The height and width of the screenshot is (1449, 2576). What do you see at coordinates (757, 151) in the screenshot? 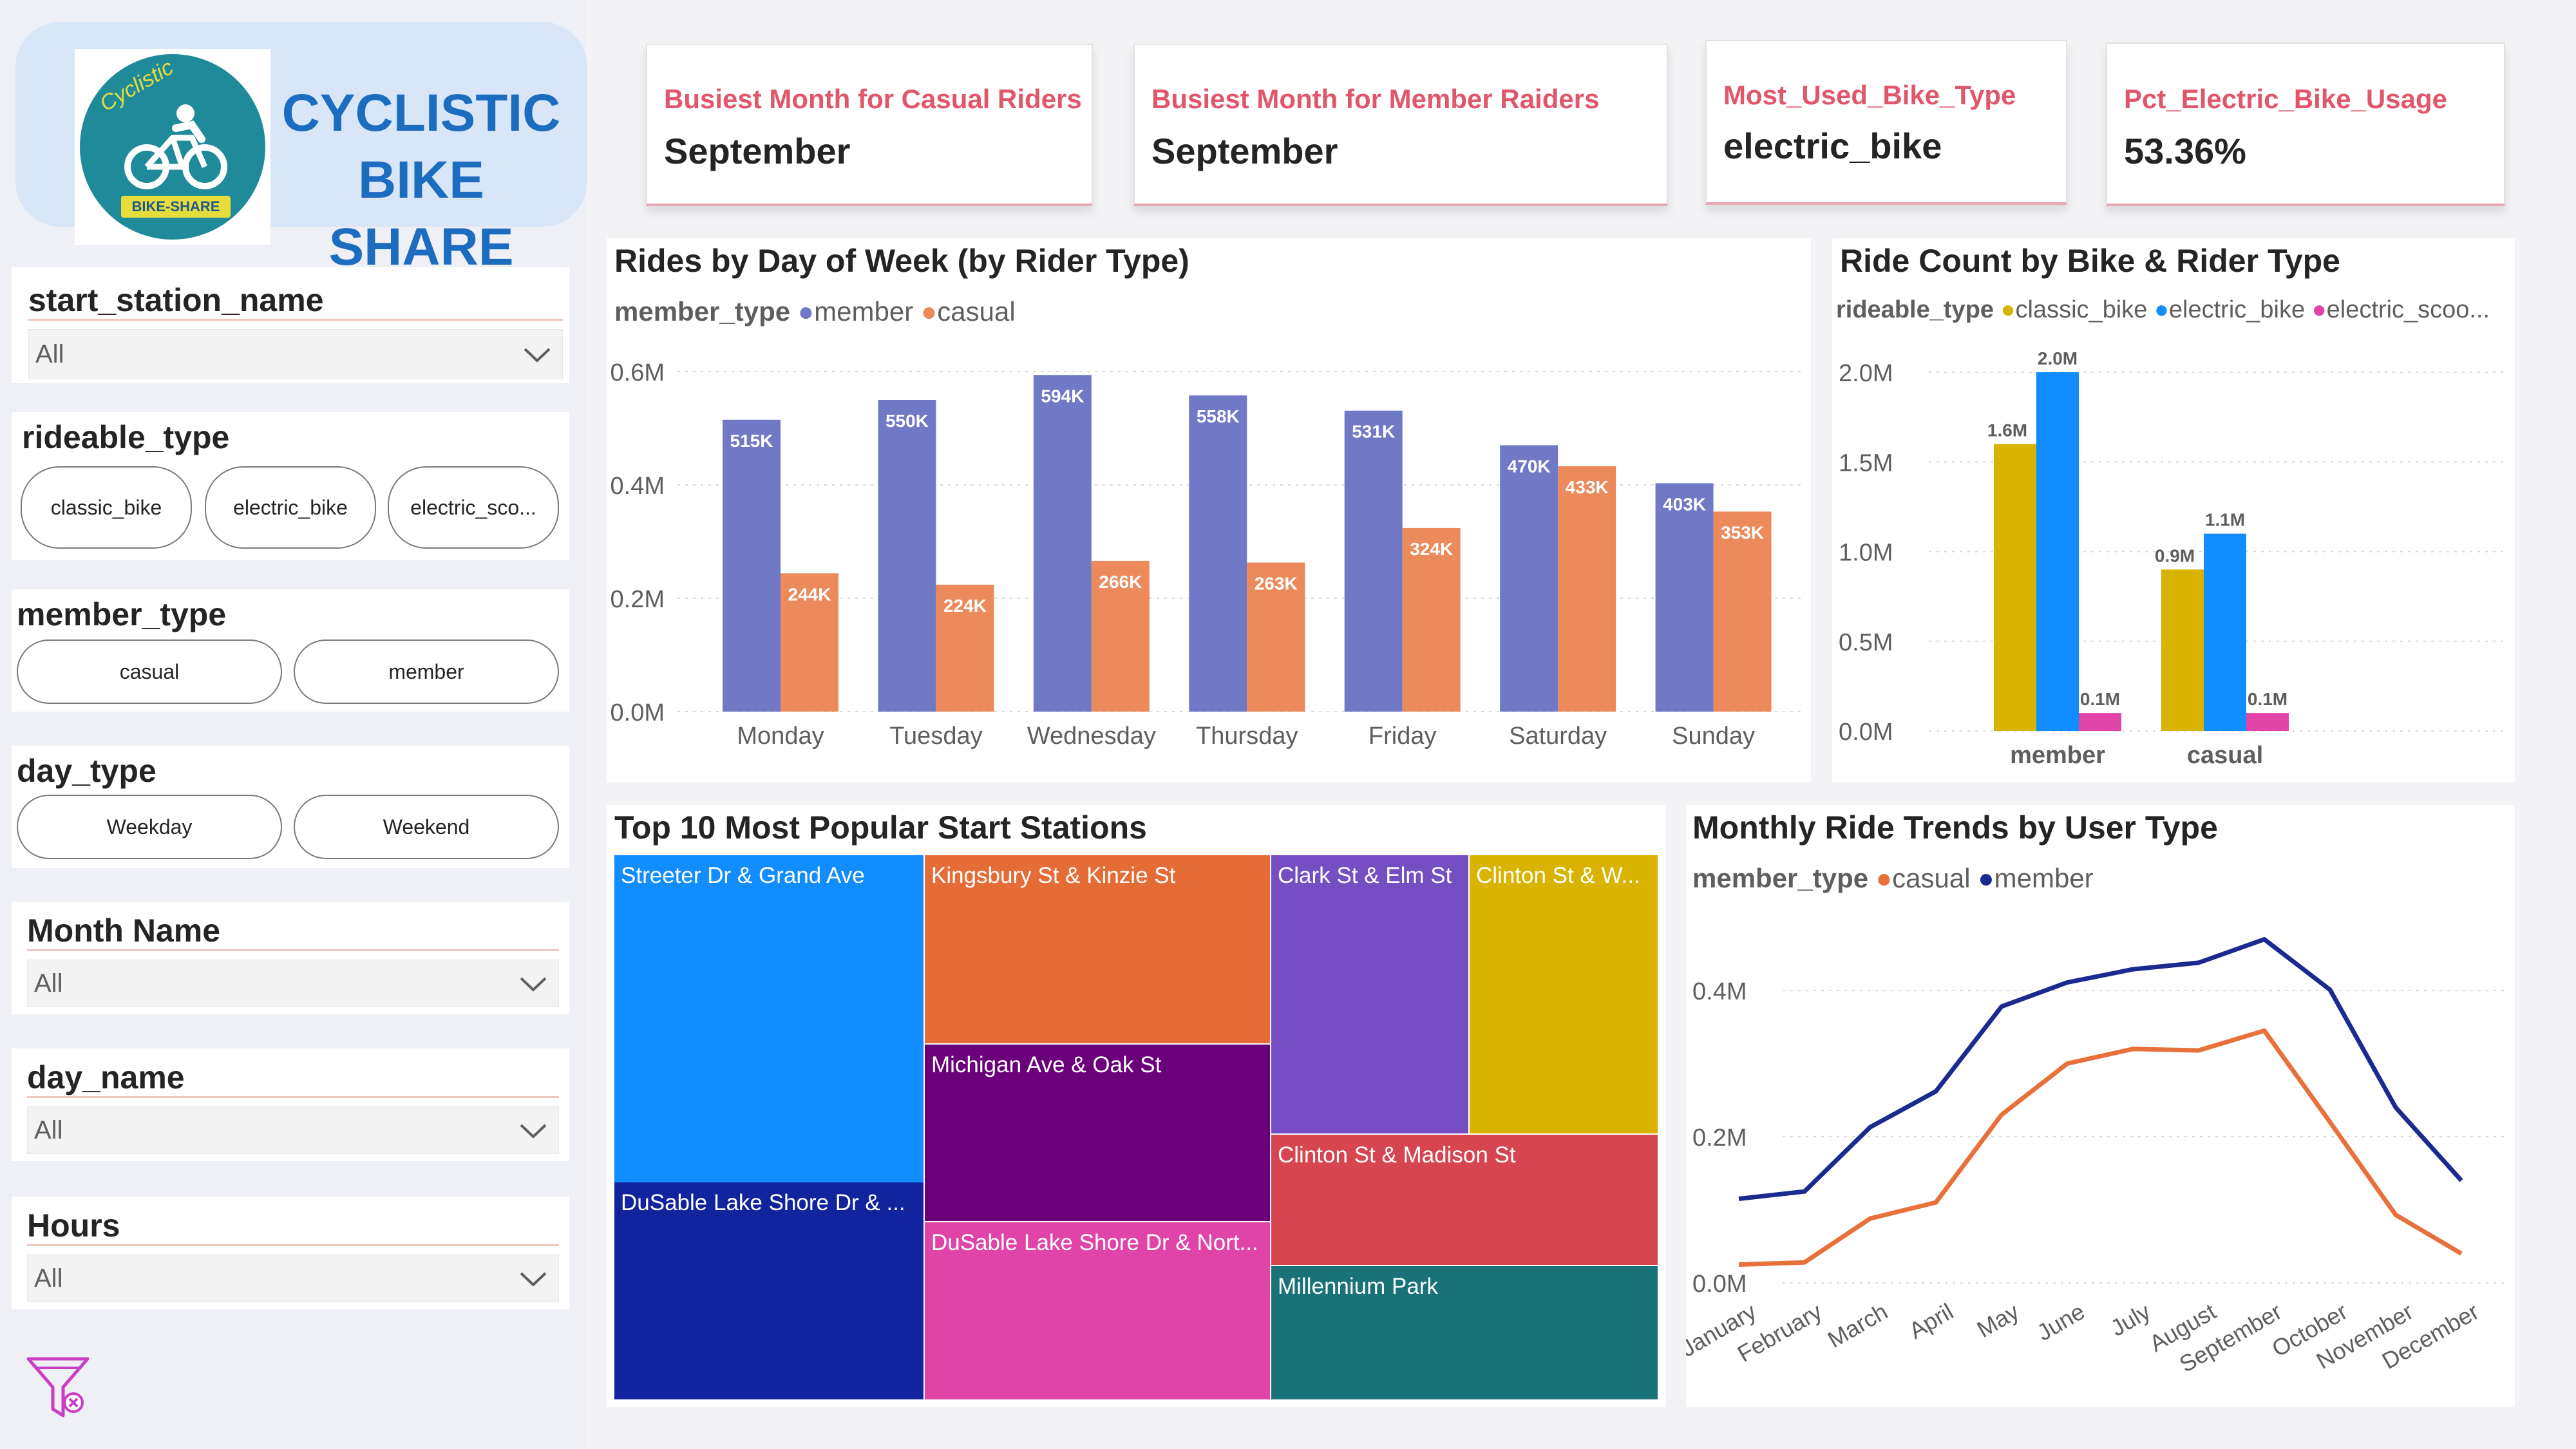
I see `kpi-value: September` at bounding box center [757, 151].